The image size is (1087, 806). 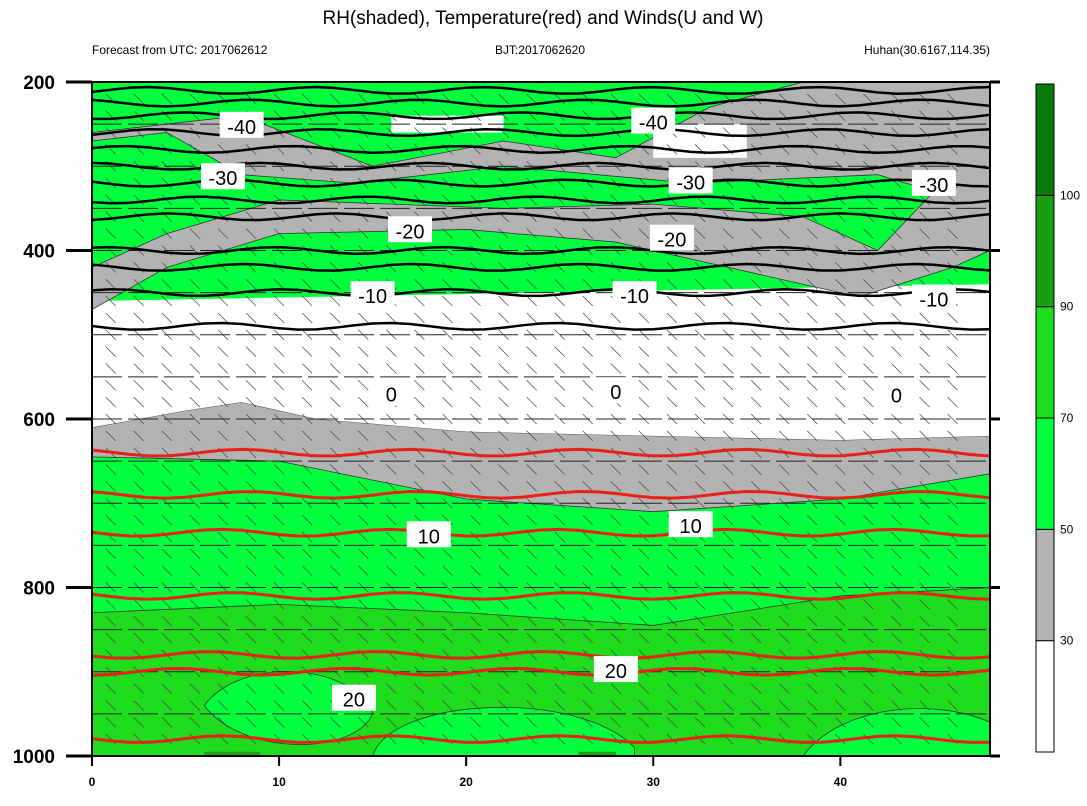 What do you see at coordinates (180, 50) in the screenshot?
I see `header-forecast: Forecast from UTC: 2017062612` at bounding box center [180, 50].